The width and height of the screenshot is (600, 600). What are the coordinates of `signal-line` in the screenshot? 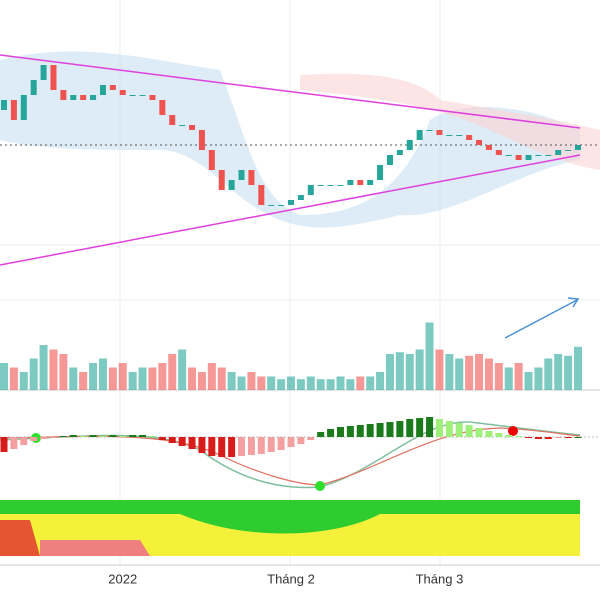 It's located at (290, 456).